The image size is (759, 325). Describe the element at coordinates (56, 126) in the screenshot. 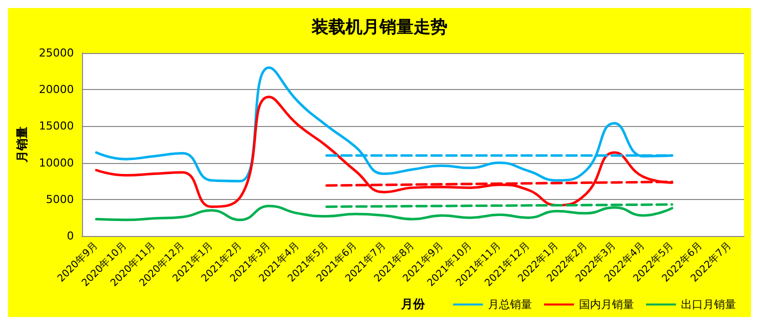

I see `y-tick-label: 15000` at that location.